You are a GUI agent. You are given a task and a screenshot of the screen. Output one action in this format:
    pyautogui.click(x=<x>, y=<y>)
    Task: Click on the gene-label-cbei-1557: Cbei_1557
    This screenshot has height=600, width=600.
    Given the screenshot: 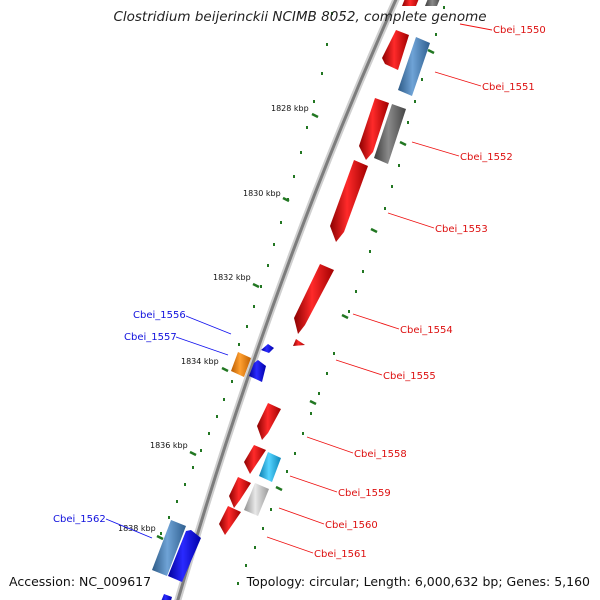 What is the action you would take?
    pyautogui.click(x=150, y=337)
    